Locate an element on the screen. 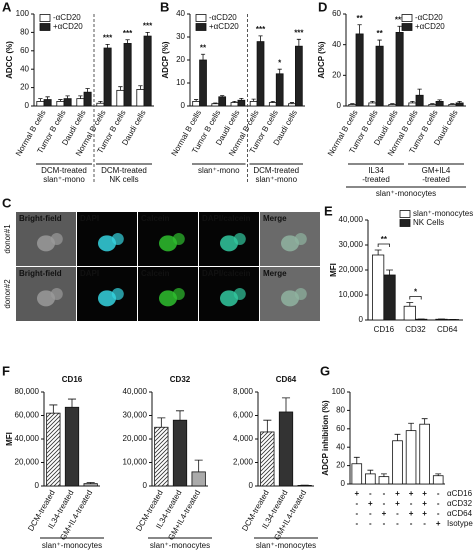 The image size is (474, 555). legend-swatch is located at coordinates (45, 18).